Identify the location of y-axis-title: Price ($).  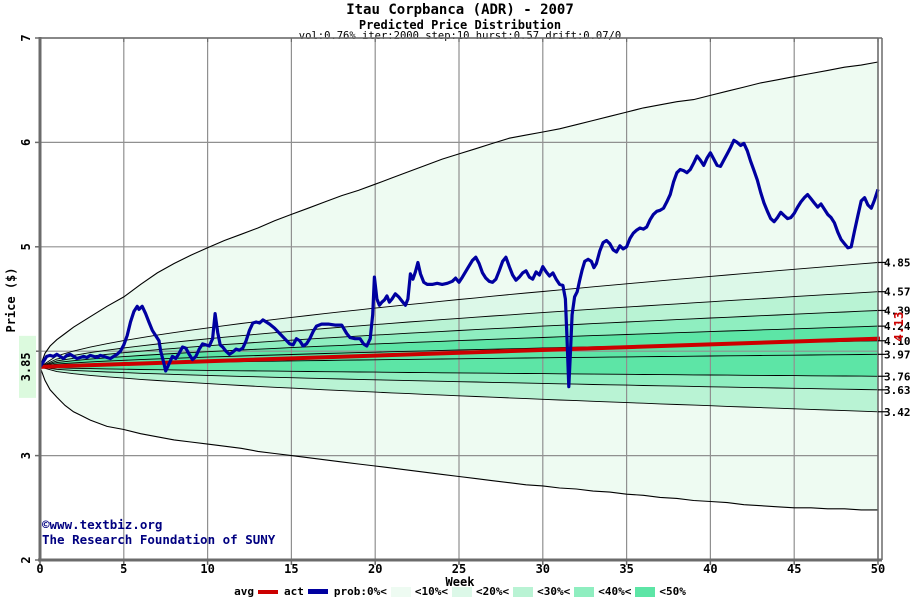
(11, 300).